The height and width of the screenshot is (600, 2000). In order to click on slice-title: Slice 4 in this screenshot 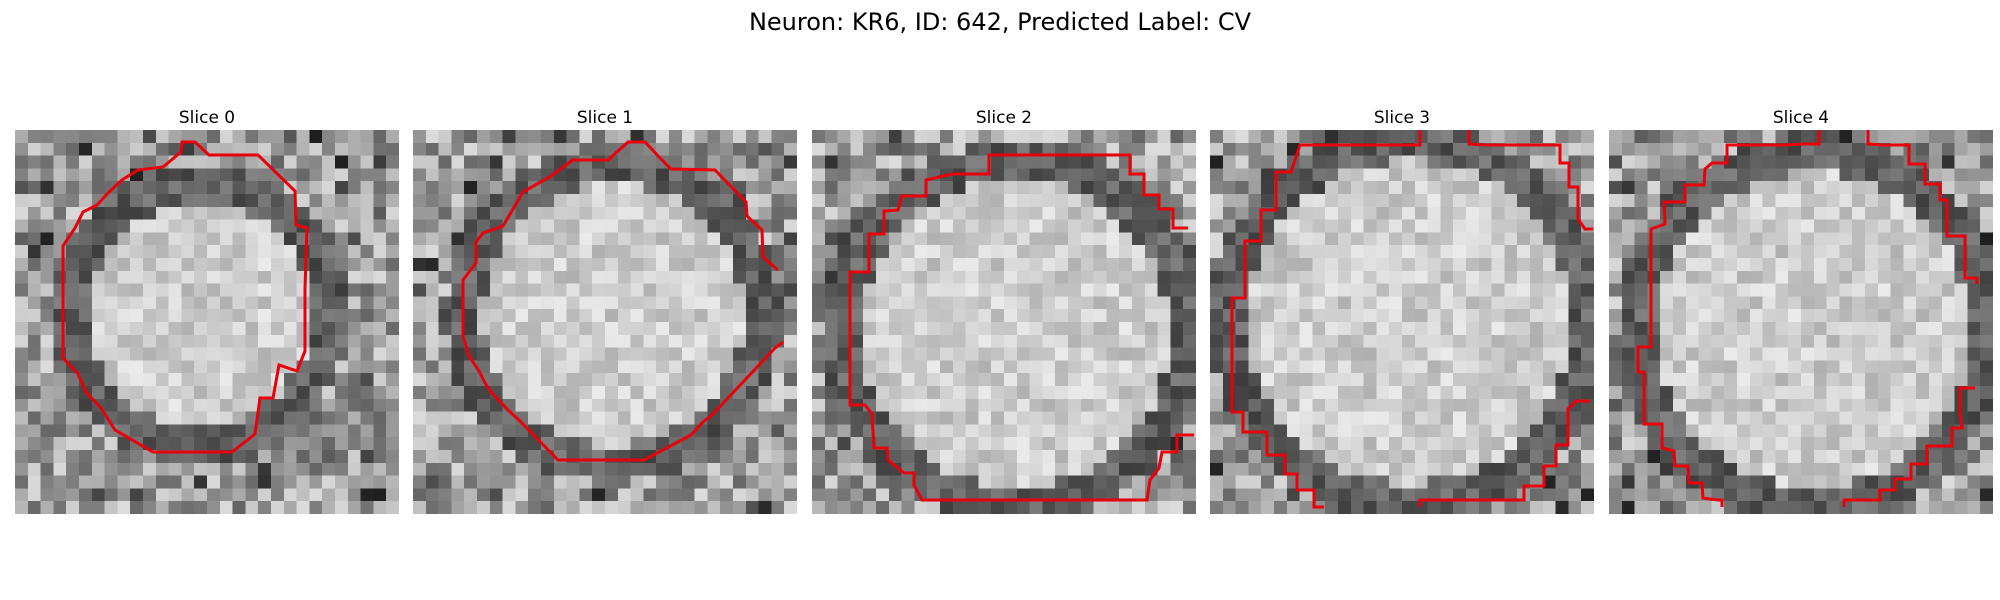, I will do `click(1801, 118)`.